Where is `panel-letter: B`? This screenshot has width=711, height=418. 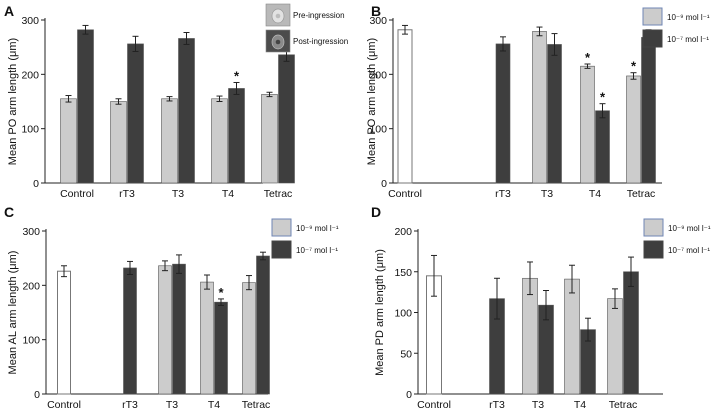 panel-letter: B is located at coordinates (376, 11).